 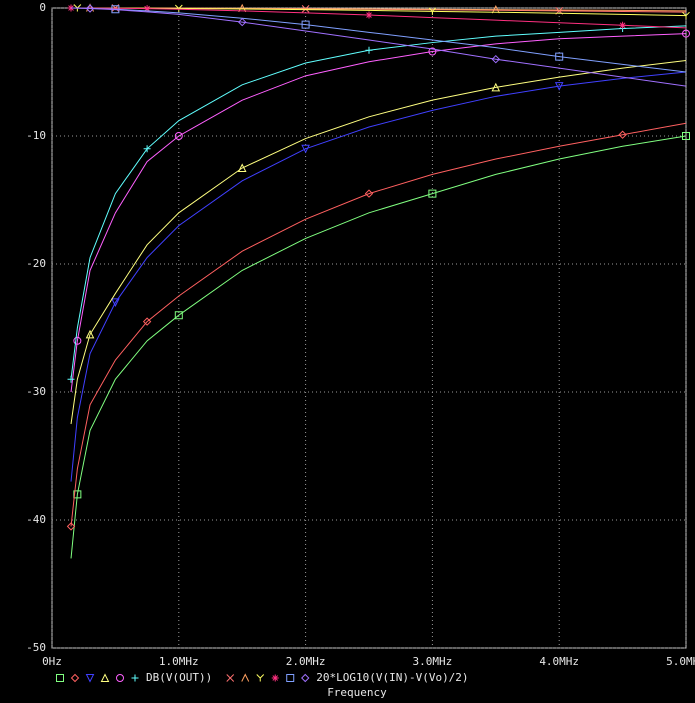 I want to click on y-tick-label: -10, so click(x=36, y=135).